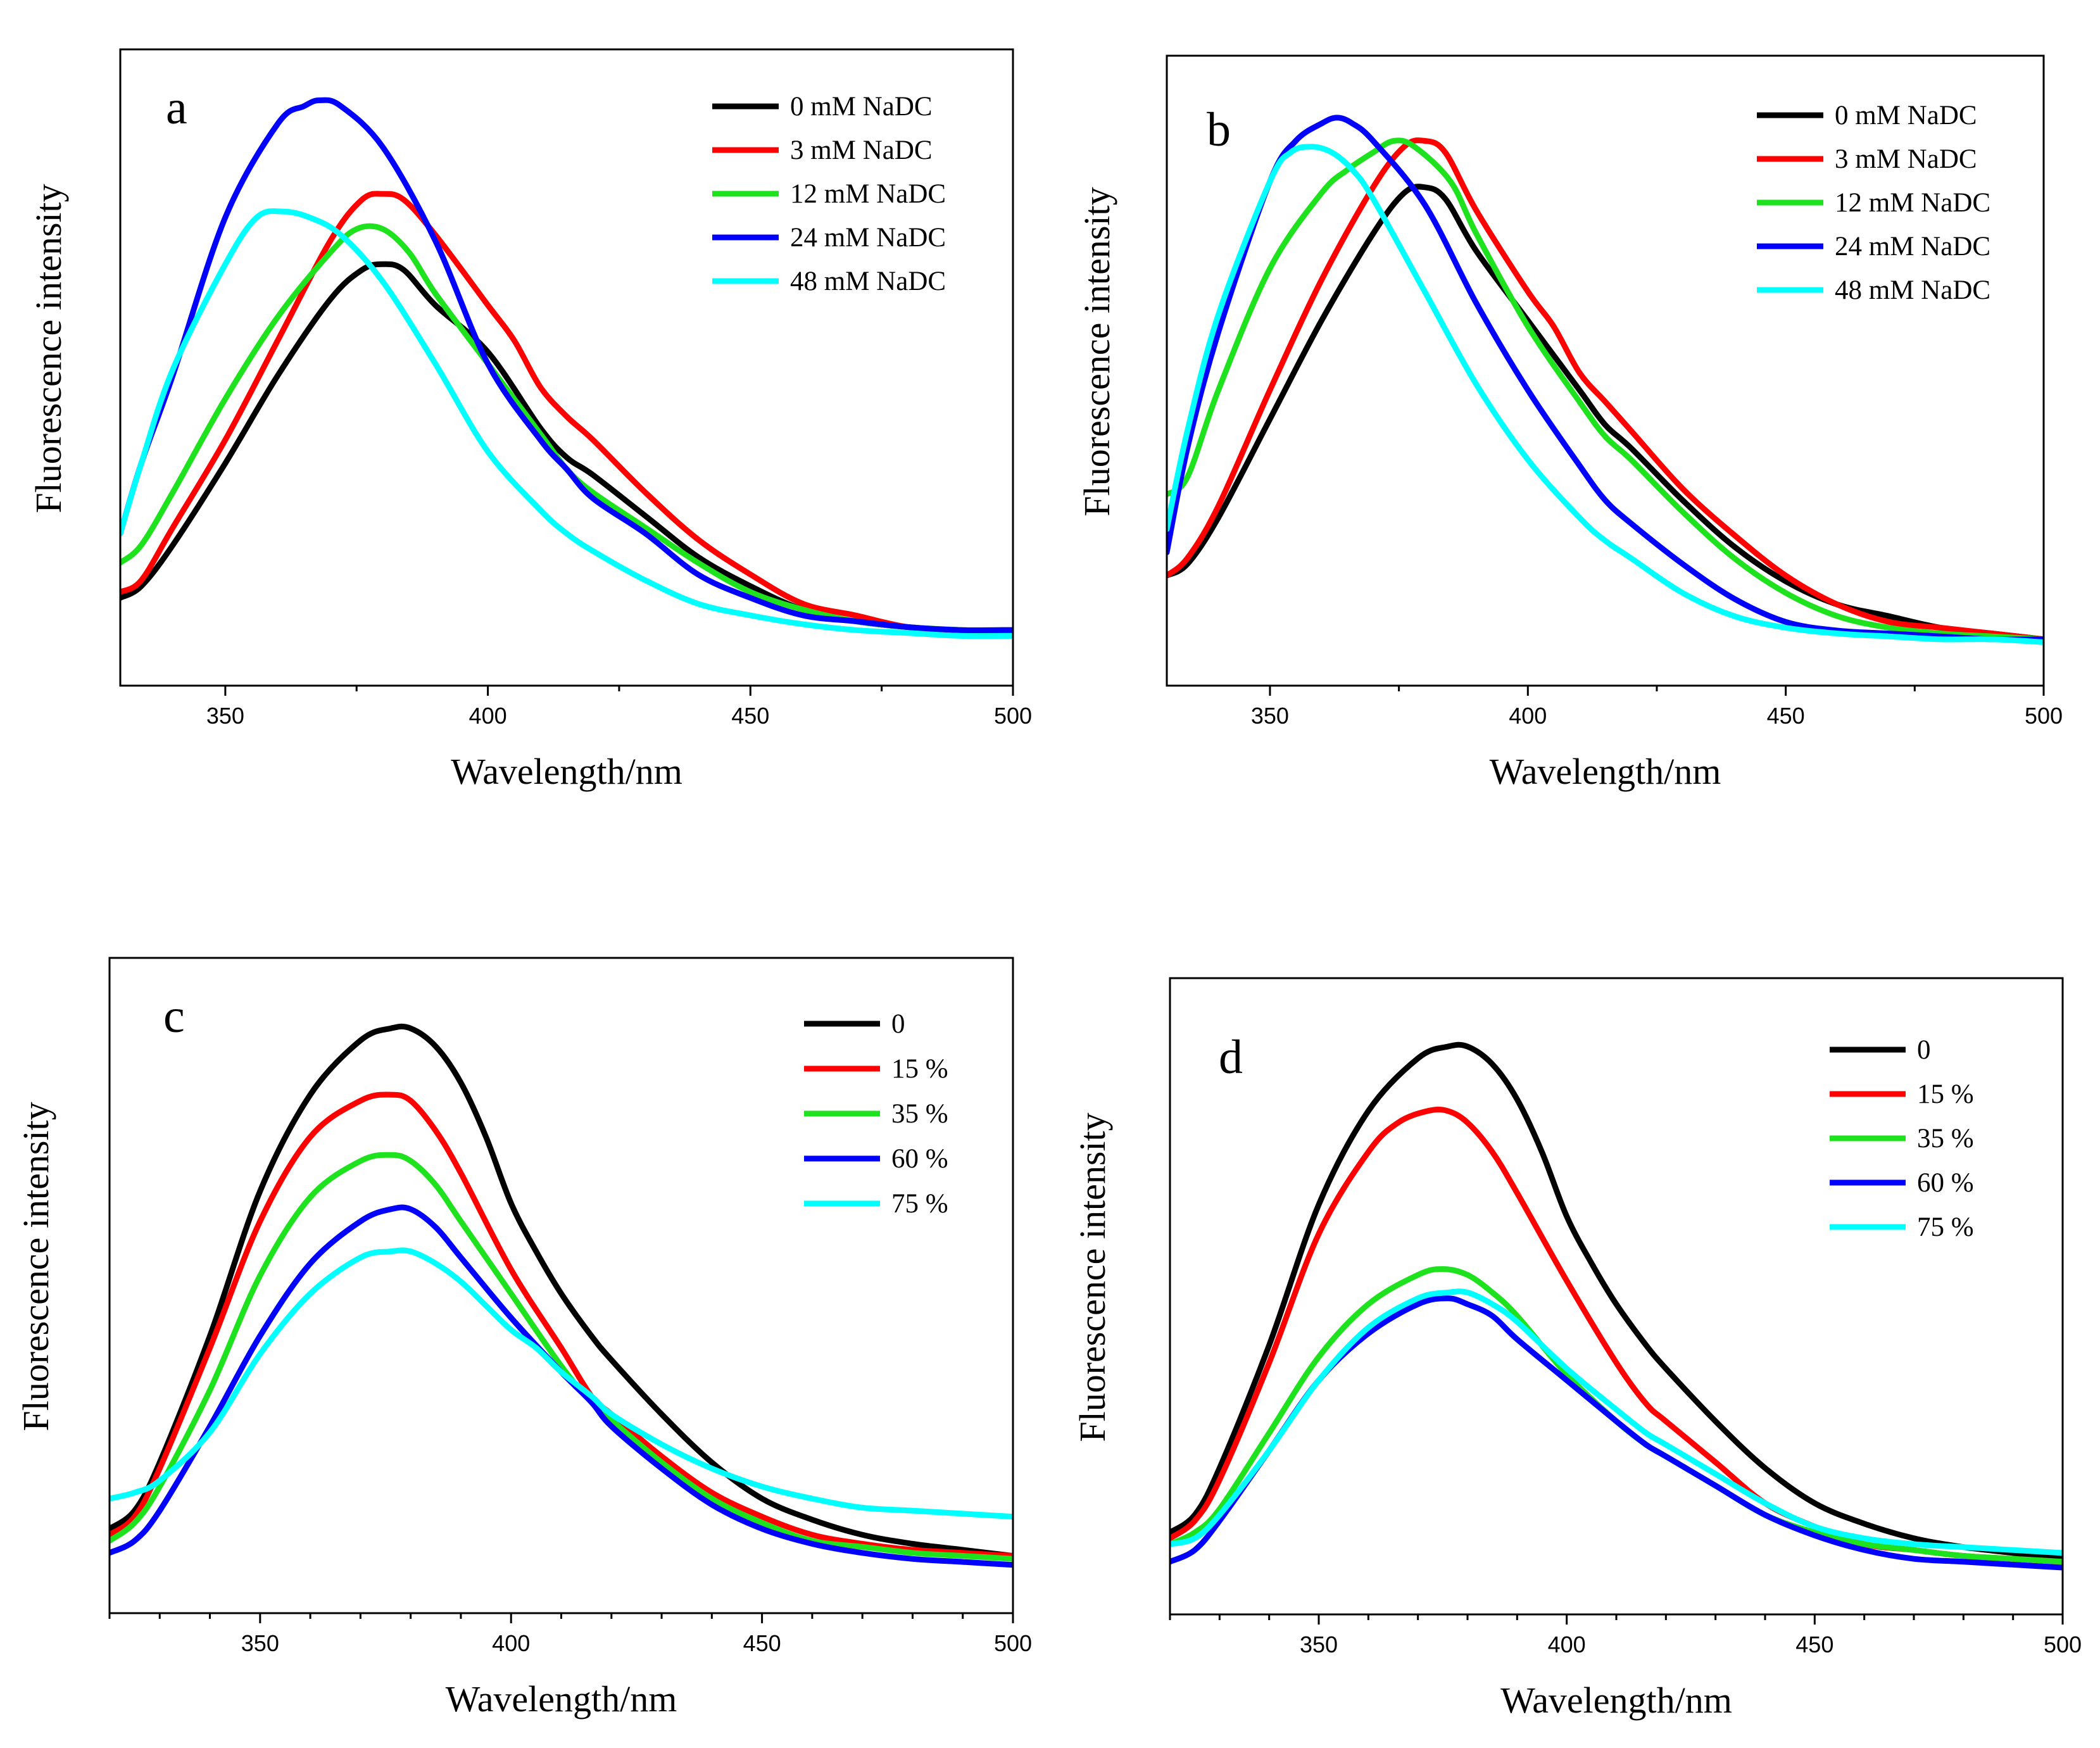 This screenshot has width=2100, height=1748. What do you see at coordinates (174, 1016) in the screenshot?
I see `panel-letter: c` at bounding box center [174, 1016].